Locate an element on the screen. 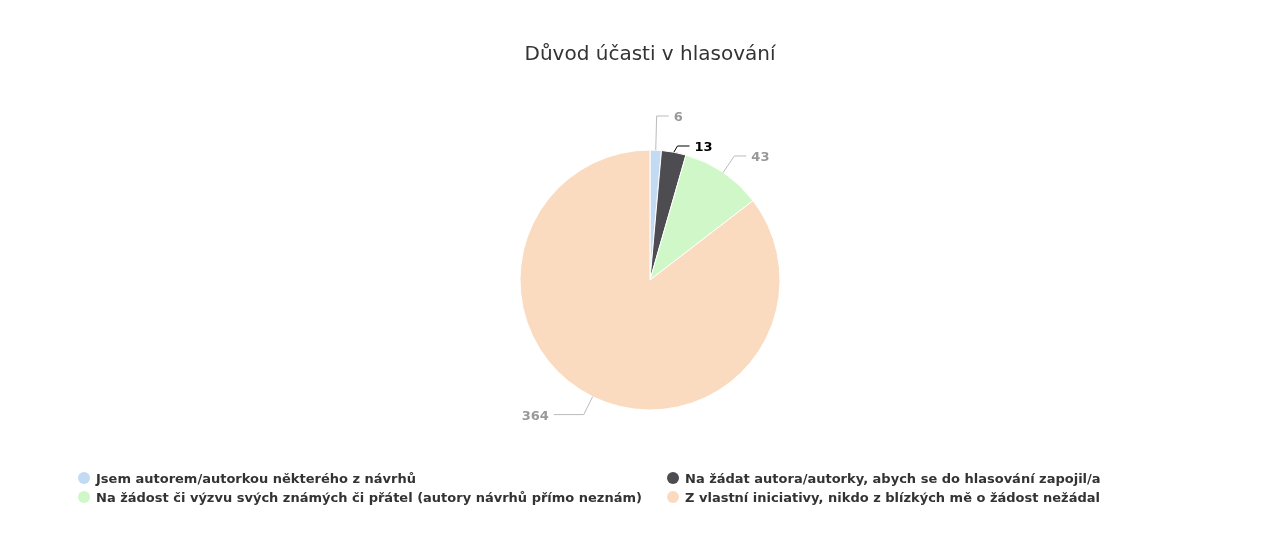 This screenshot has height=544, width=1283. chart-title: Důvod účasti v hlasování is located at coordinates (650, 53).